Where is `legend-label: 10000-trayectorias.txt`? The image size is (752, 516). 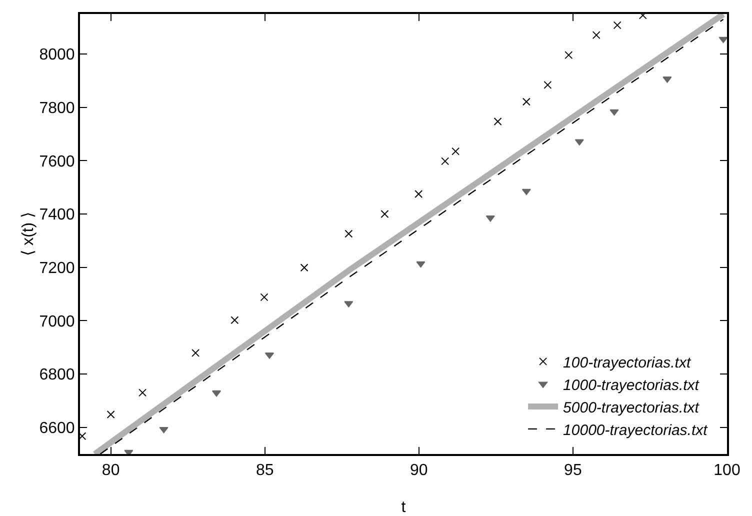 legend-label: 10000-trayectorias.txt is located at coordinates (635, 430).